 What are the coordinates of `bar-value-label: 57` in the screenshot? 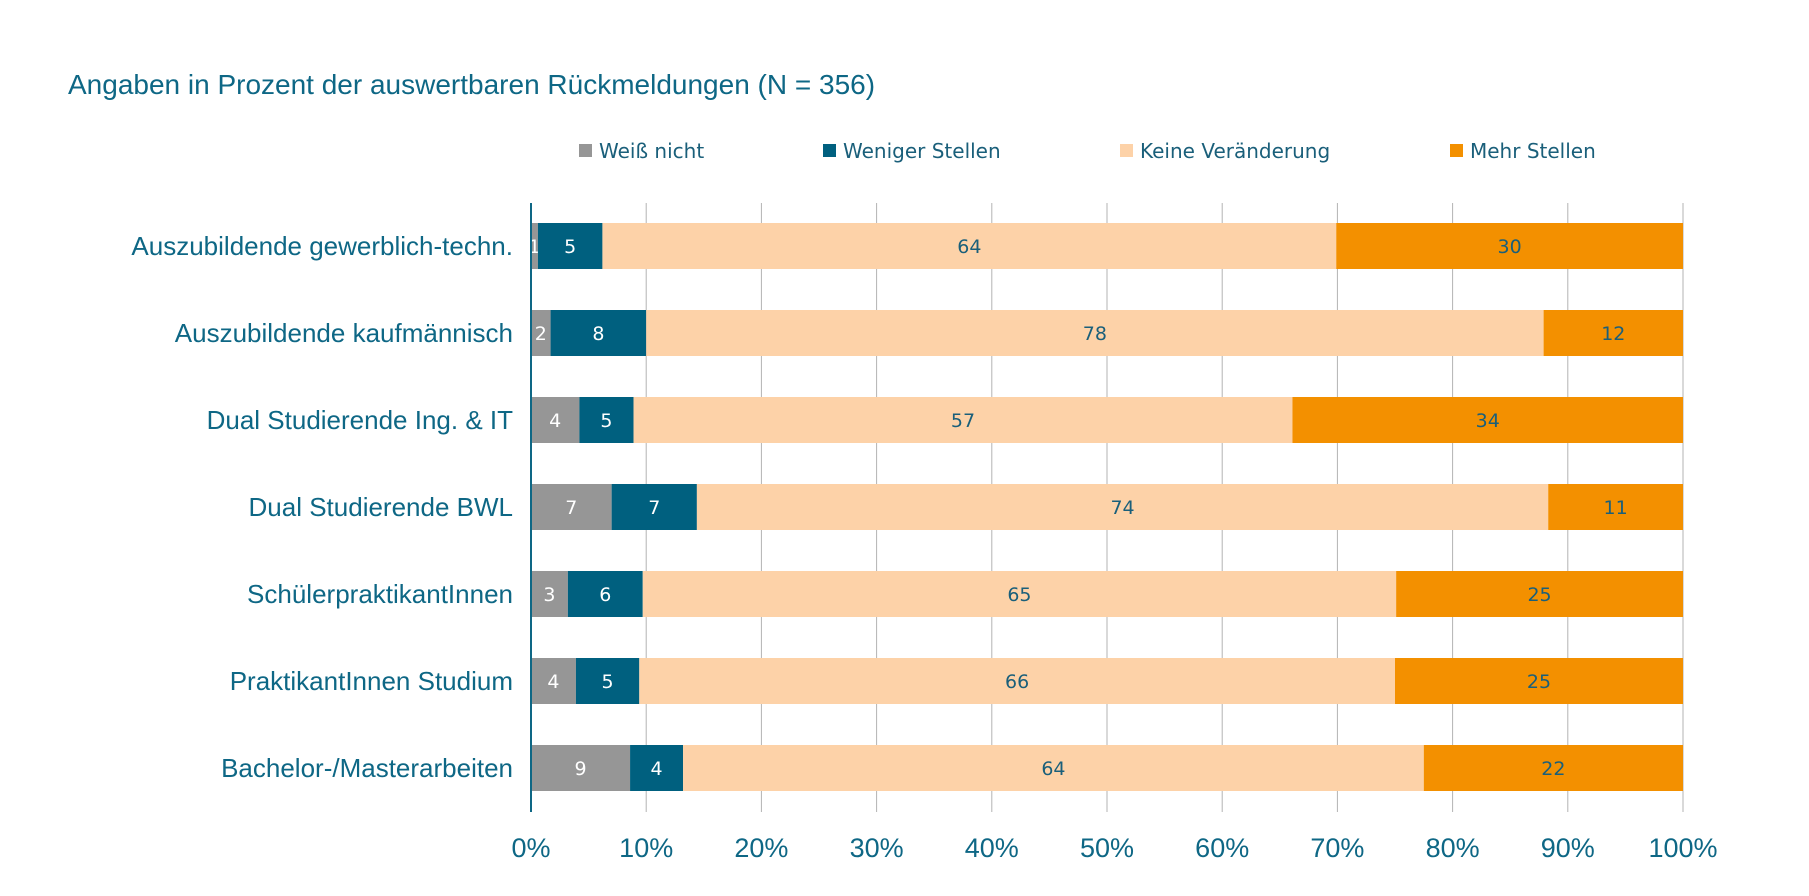 It's located at (963, 421).